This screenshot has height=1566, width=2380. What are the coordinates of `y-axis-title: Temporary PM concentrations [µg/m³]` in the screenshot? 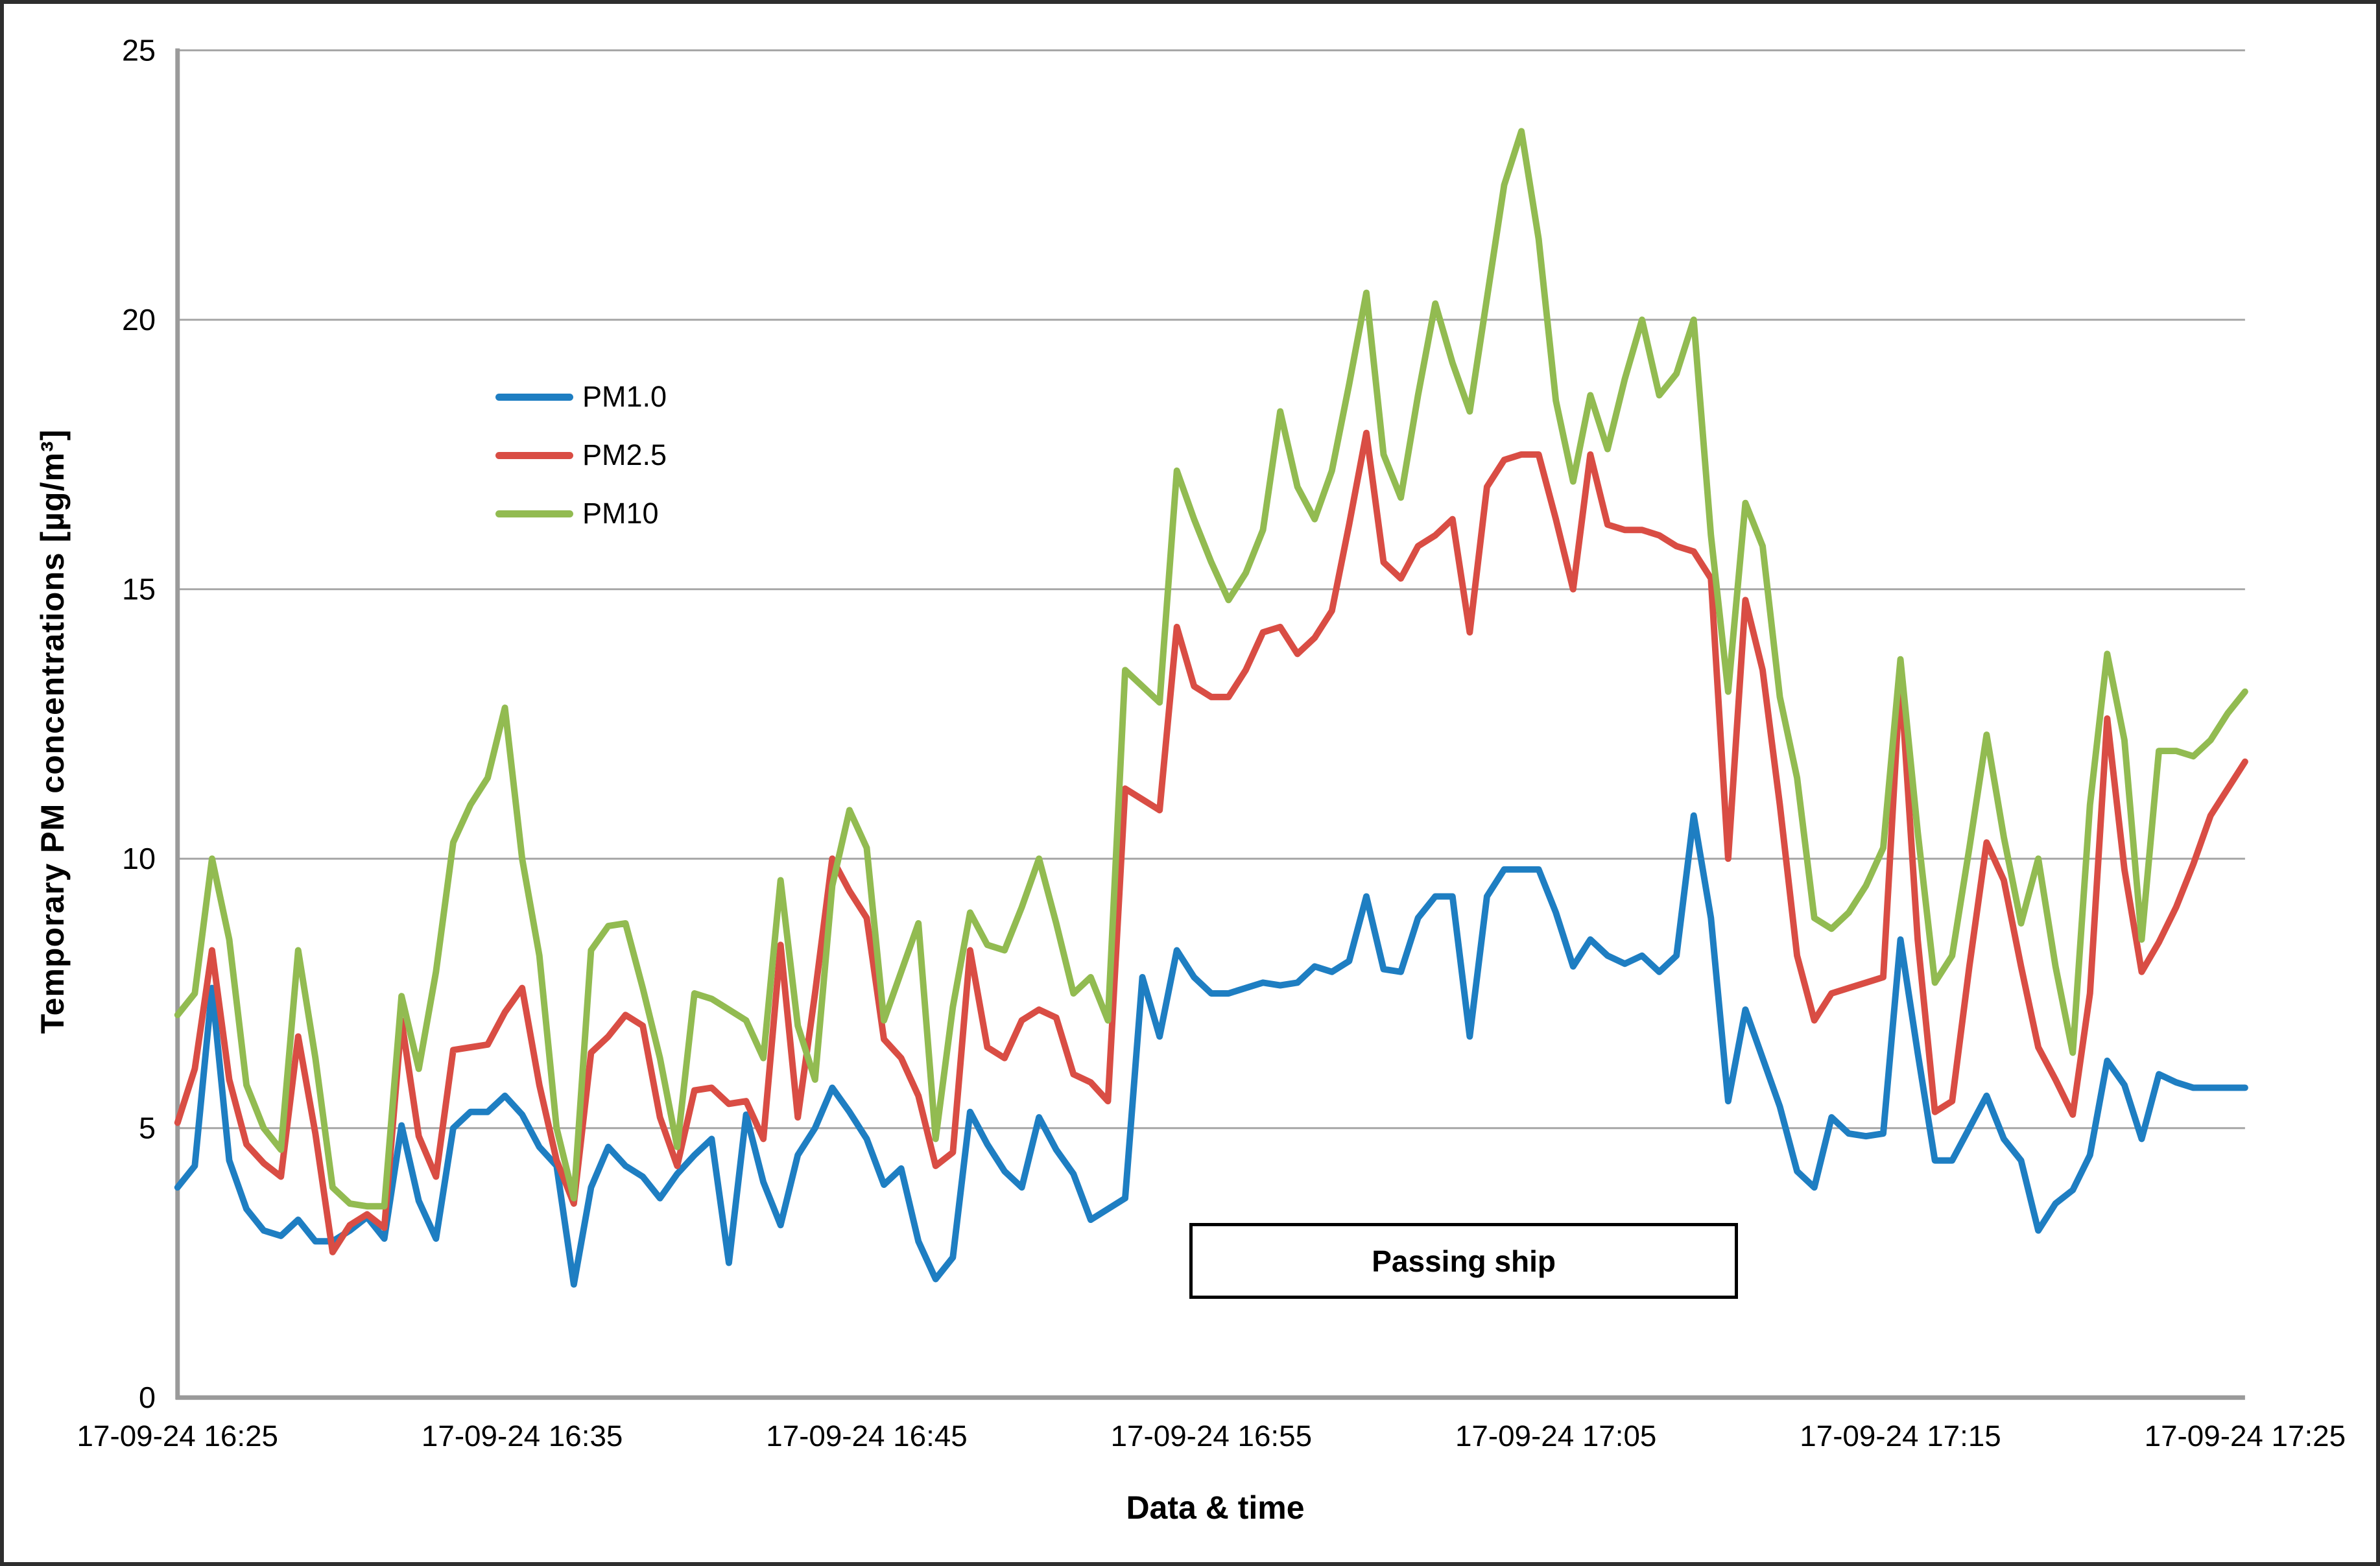 It's located at (52, 731).